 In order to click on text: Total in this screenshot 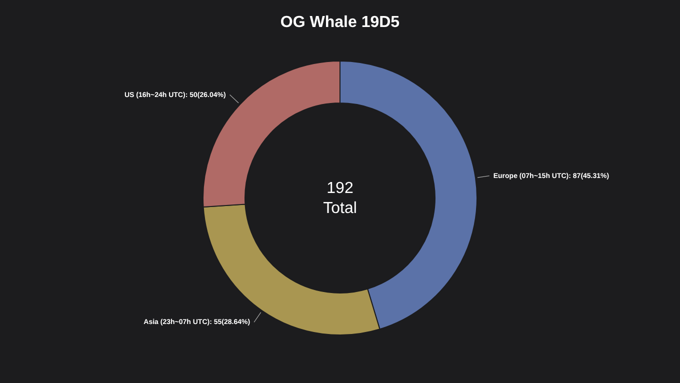, I will do `click(340, 208)`.